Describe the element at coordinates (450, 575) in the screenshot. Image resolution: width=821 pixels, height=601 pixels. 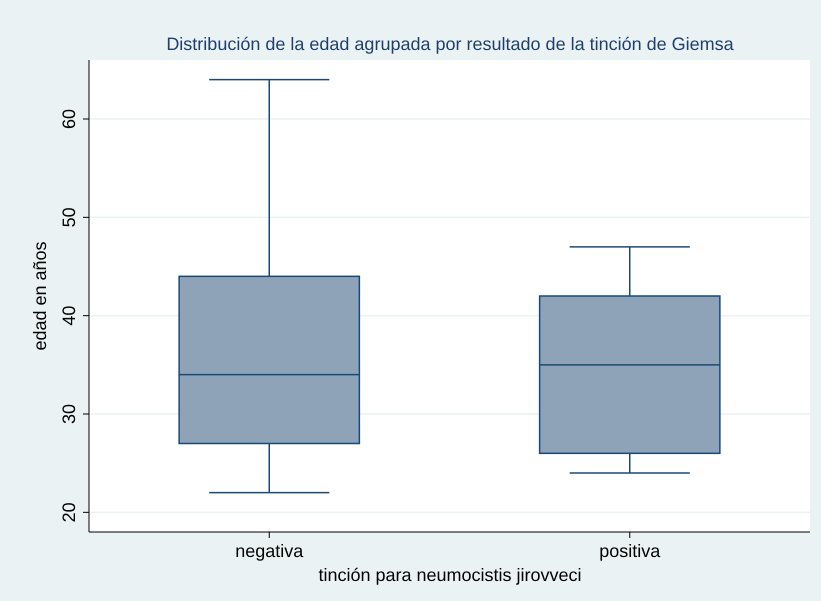
I see `x-axis-title: tinción para neumocistis jirovveci` at that location.